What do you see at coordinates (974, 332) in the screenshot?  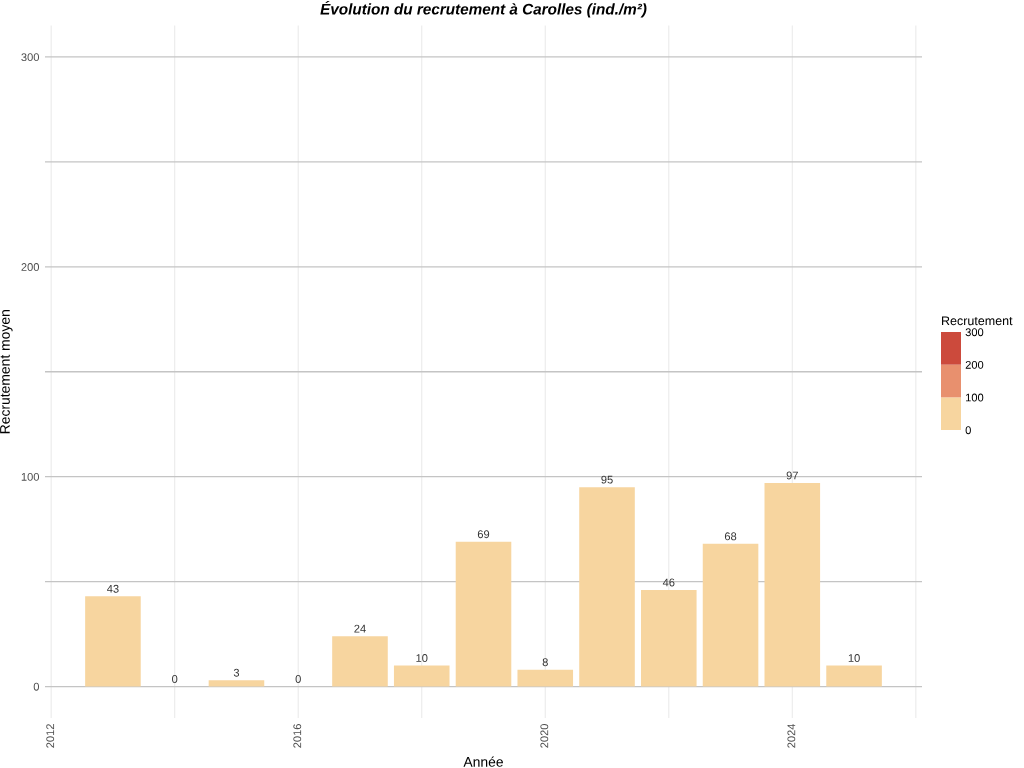 I see `color-bar-label: 300` at bounding box center [974, 332].